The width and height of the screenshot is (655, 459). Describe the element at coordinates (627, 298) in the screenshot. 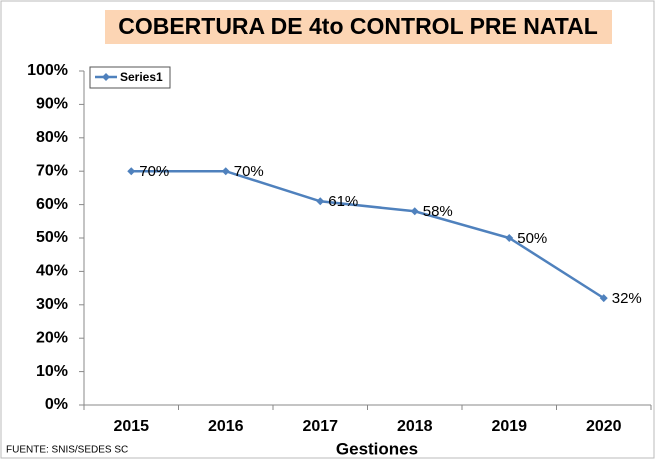

I see `data-label: 32%` at that location.